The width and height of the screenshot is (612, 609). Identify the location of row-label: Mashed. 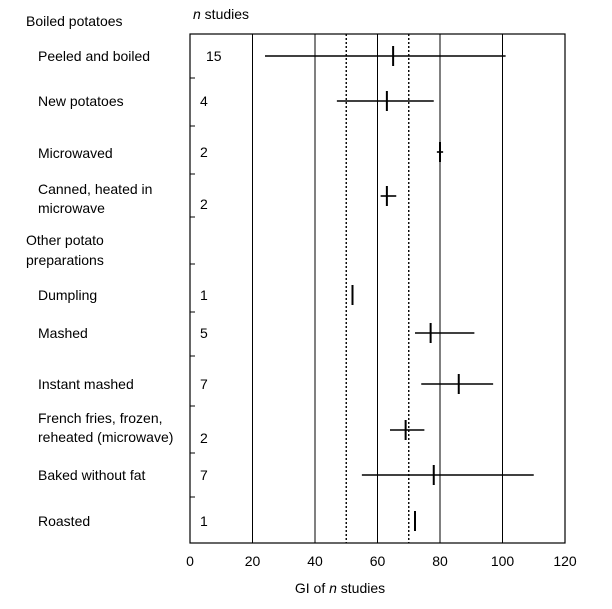
(63, 333).